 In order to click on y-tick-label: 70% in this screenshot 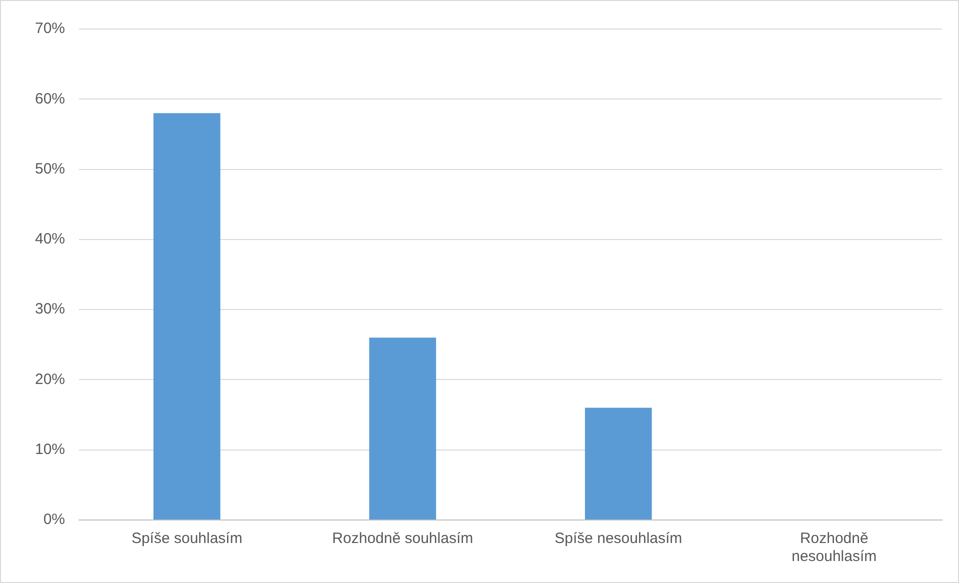, I will do `click(50, 29)`.